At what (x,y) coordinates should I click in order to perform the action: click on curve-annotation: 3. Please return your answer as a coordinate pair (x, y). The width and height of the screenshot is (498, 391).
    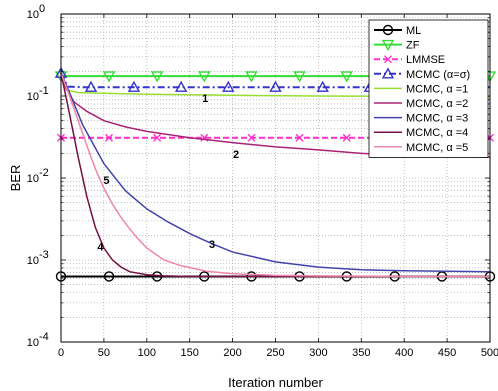
    Looking at the image, I should click on (212, 245).